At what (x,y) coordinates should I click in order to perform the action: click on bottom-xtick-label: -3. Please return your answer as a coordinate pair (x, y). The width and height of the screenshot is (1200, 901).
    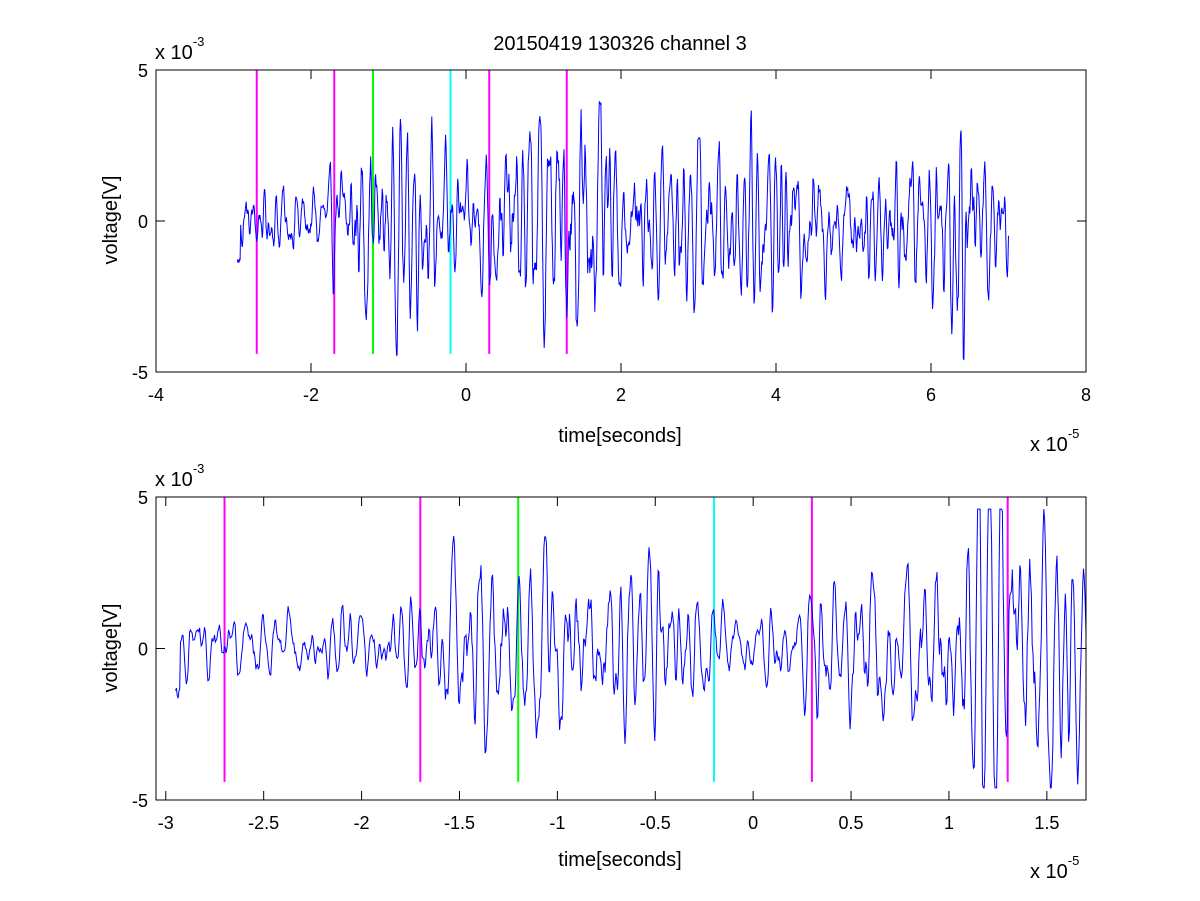
    Looking at the image, I should click on (166, 823).